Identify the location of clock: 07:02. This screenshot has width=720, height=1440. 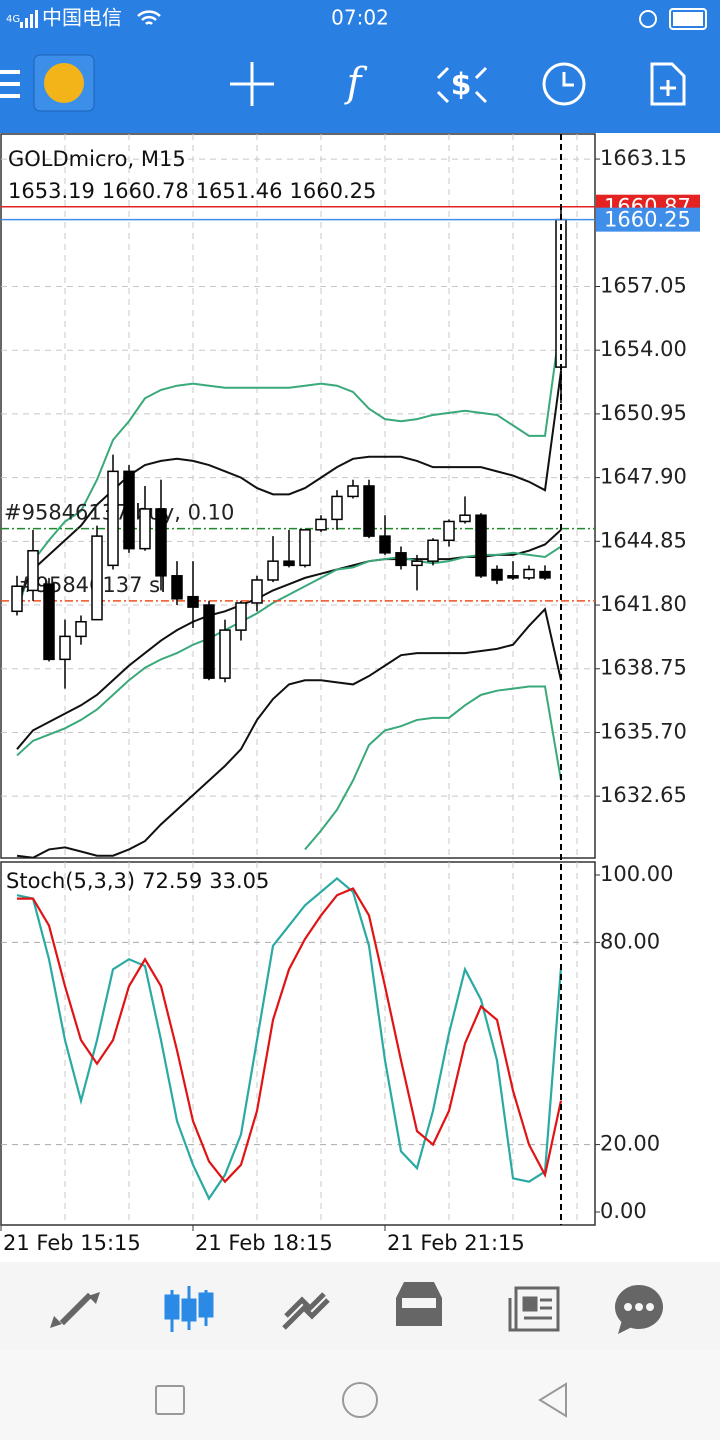
(360, 18).